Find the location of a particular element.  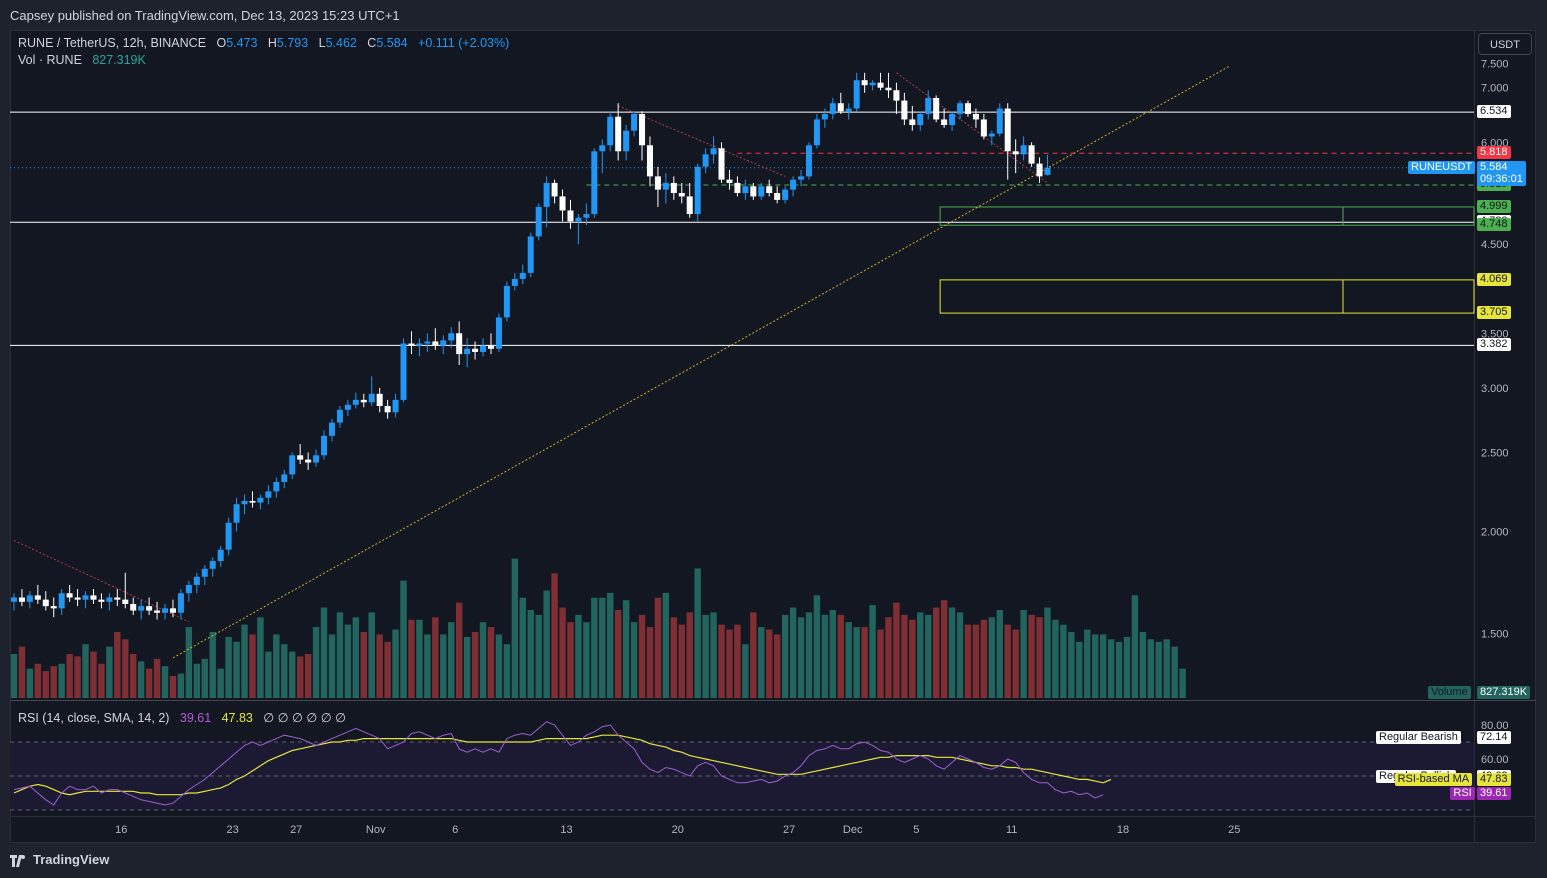

time-tick-label: 5 is located at coordinates (916, 830).